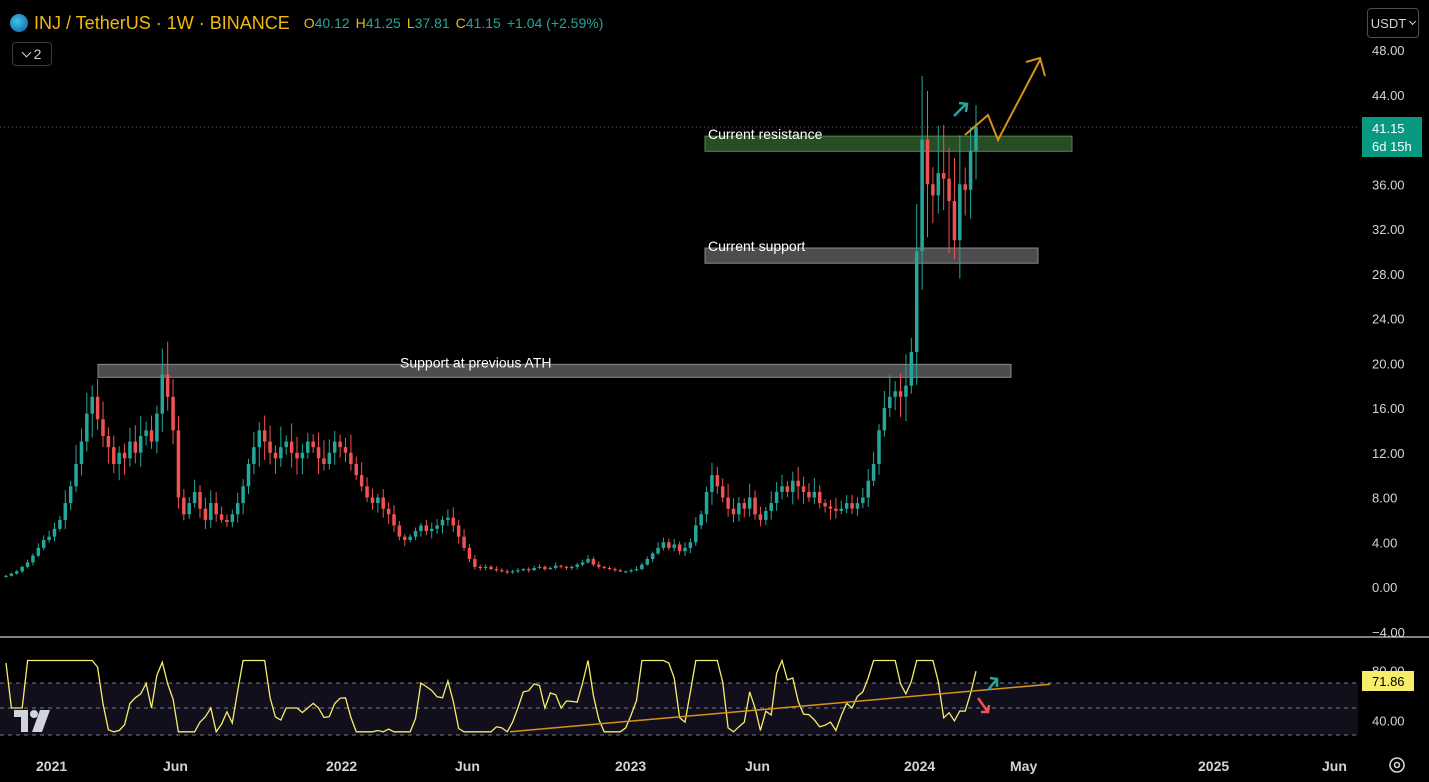  Describe the element at coordinates (888, 143) in the screenshot. I see `zone-resistance` at that location.